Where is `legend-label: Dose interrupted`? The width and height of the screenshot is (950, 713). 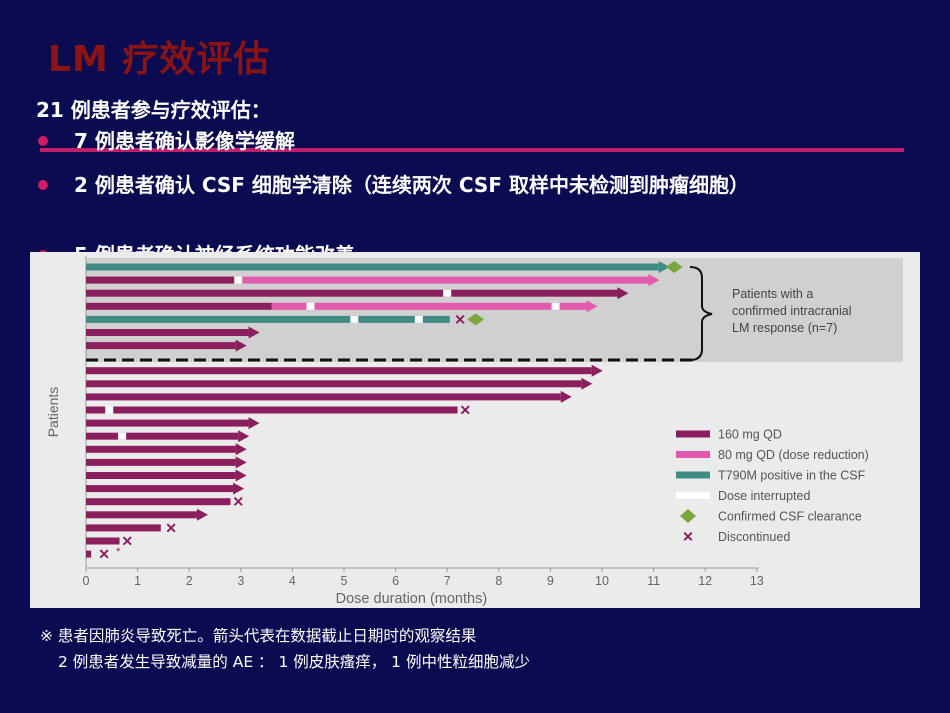 legend-label: Dose interrupted is located at coordinates (764, 496).